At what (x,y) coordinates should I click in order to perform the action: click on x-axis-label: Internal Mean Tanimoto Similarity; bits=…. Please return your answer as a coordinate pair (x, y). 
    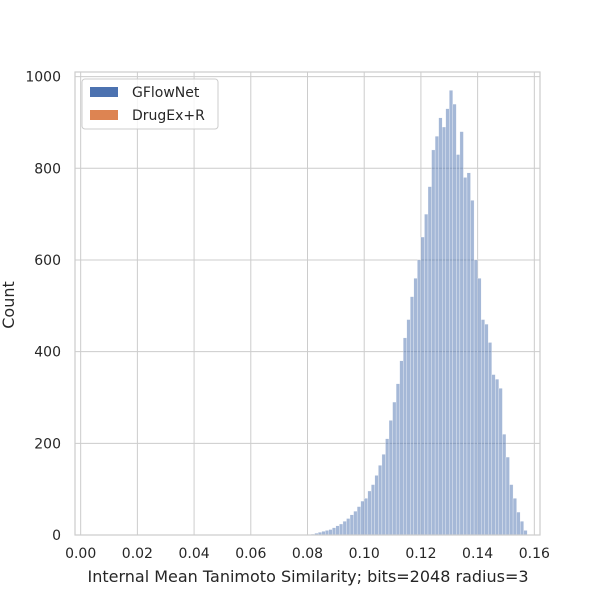
    Looking at the image, I should click on (307, 576).